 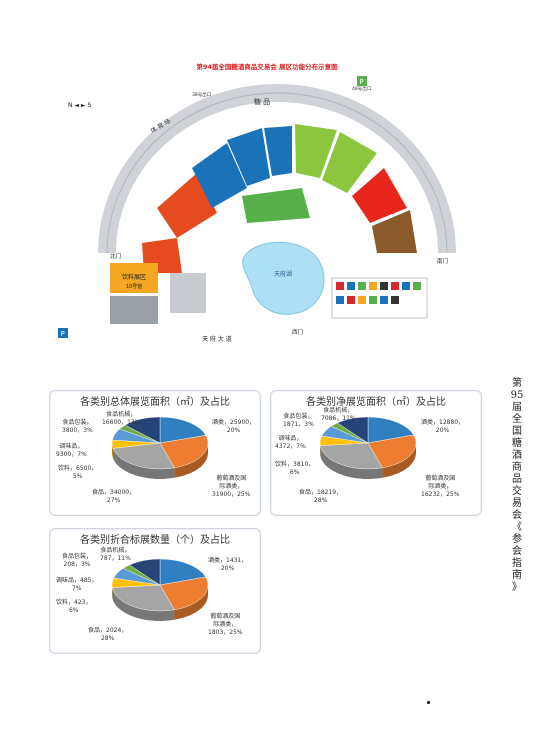 What do you see at coordinates (442, 261) in the screenshot?
I see `gate-south: 南门` at bounding box center [442, 261].